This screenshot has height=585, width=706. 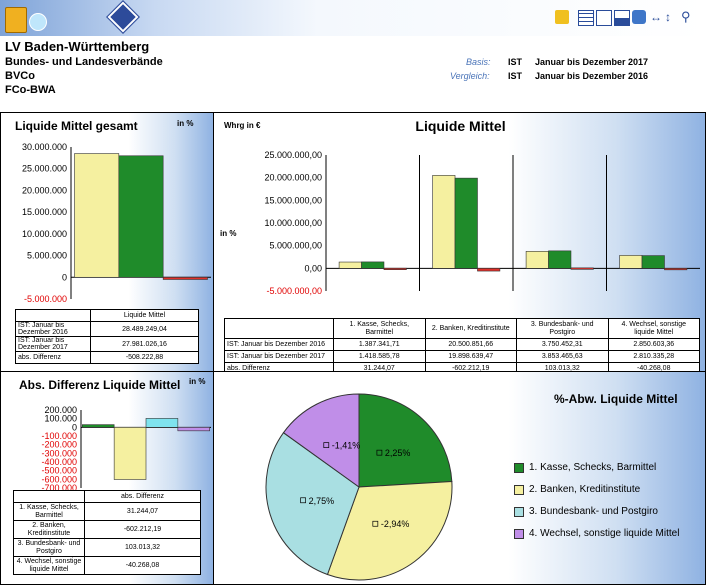 What do you see at coordinates (515, 76) in the screenshot?
I see `vergleich-type: IST` at bounding box center [515, 76].